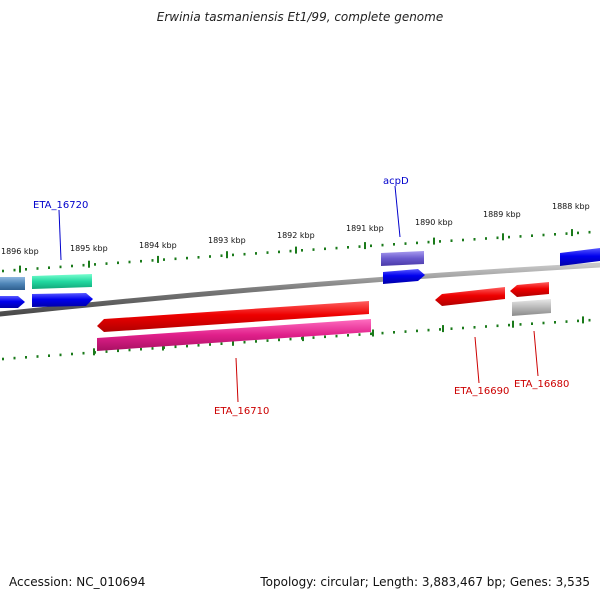 The width and height of the screenshot is (600, 600). Describe the element at coordinates (241, 411) in the screenshot. I see `gene-label-eta-16710: ETA_16710` at that location.